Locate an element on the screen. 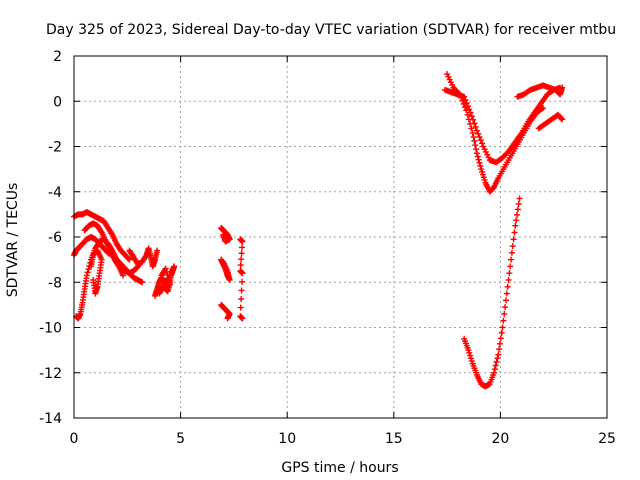  y-tick-label: -10 is located at coordinates (50, 329).